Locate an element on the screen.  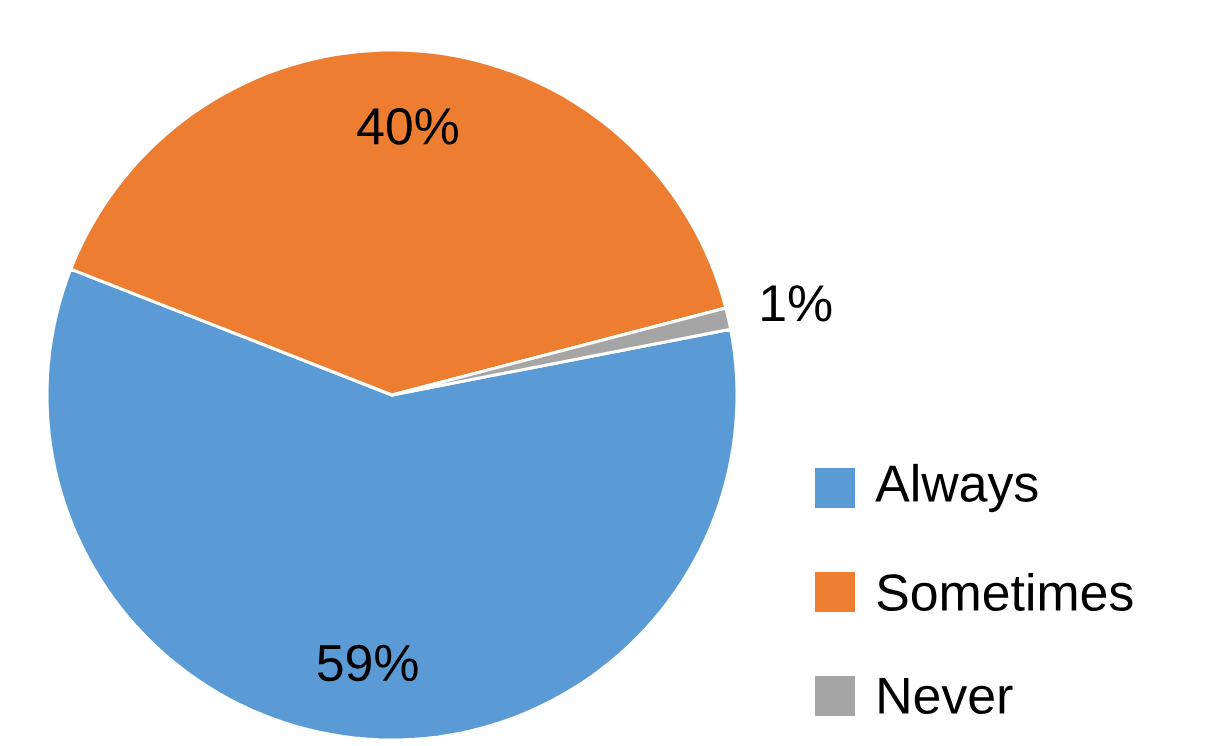
legend-label: Always is located at coordinates (956, 488).